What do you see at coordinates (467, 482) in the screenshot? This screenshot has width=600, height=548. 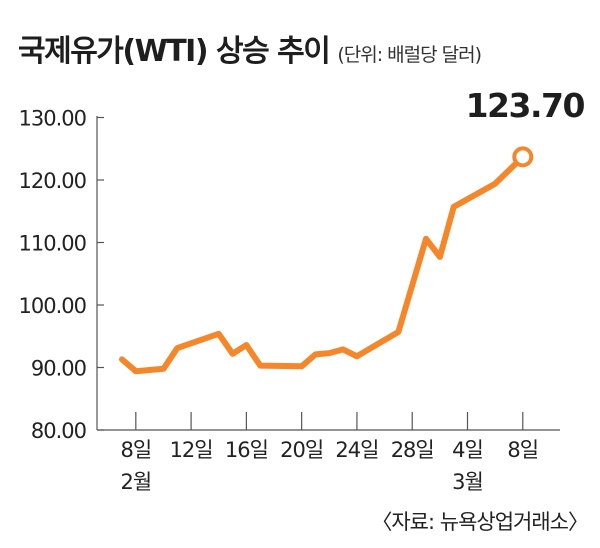 I see `x-tick-month-label: 3월` at bounding box center [467, 482].